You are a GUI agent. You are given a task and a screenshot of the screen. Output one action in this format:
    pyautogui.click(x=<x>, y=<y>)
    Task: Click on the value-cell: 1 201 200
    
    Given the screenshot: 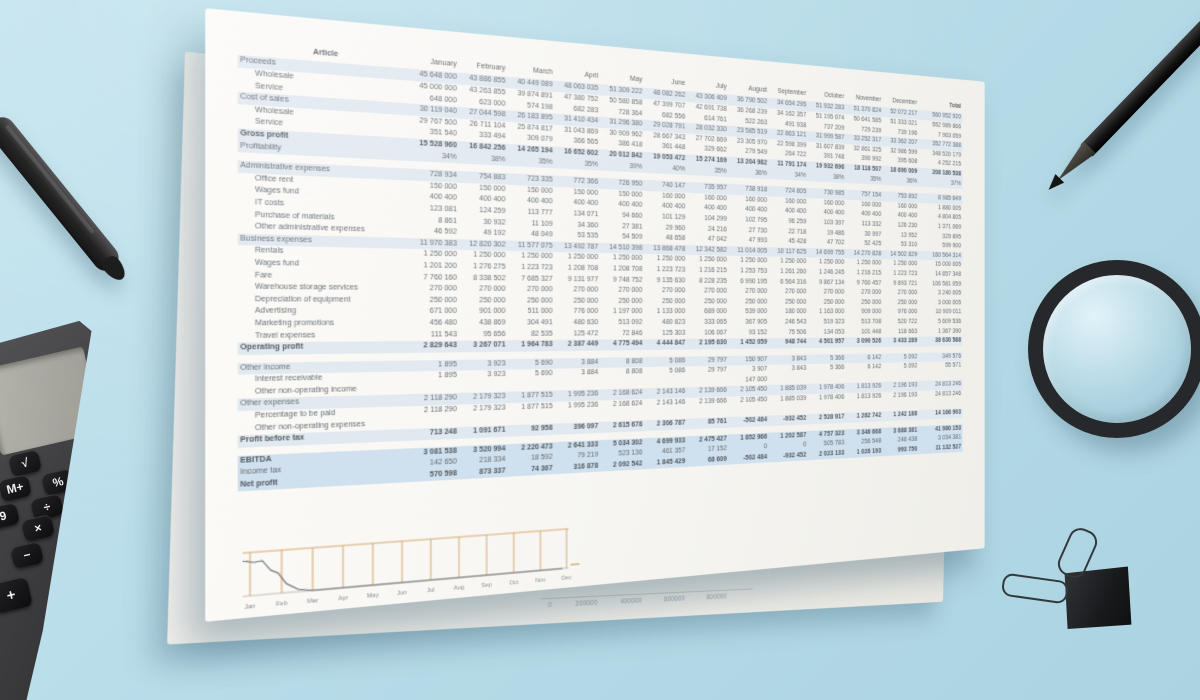 What is the action you would take?
    pyautogui.click(x=440, y=266)
    